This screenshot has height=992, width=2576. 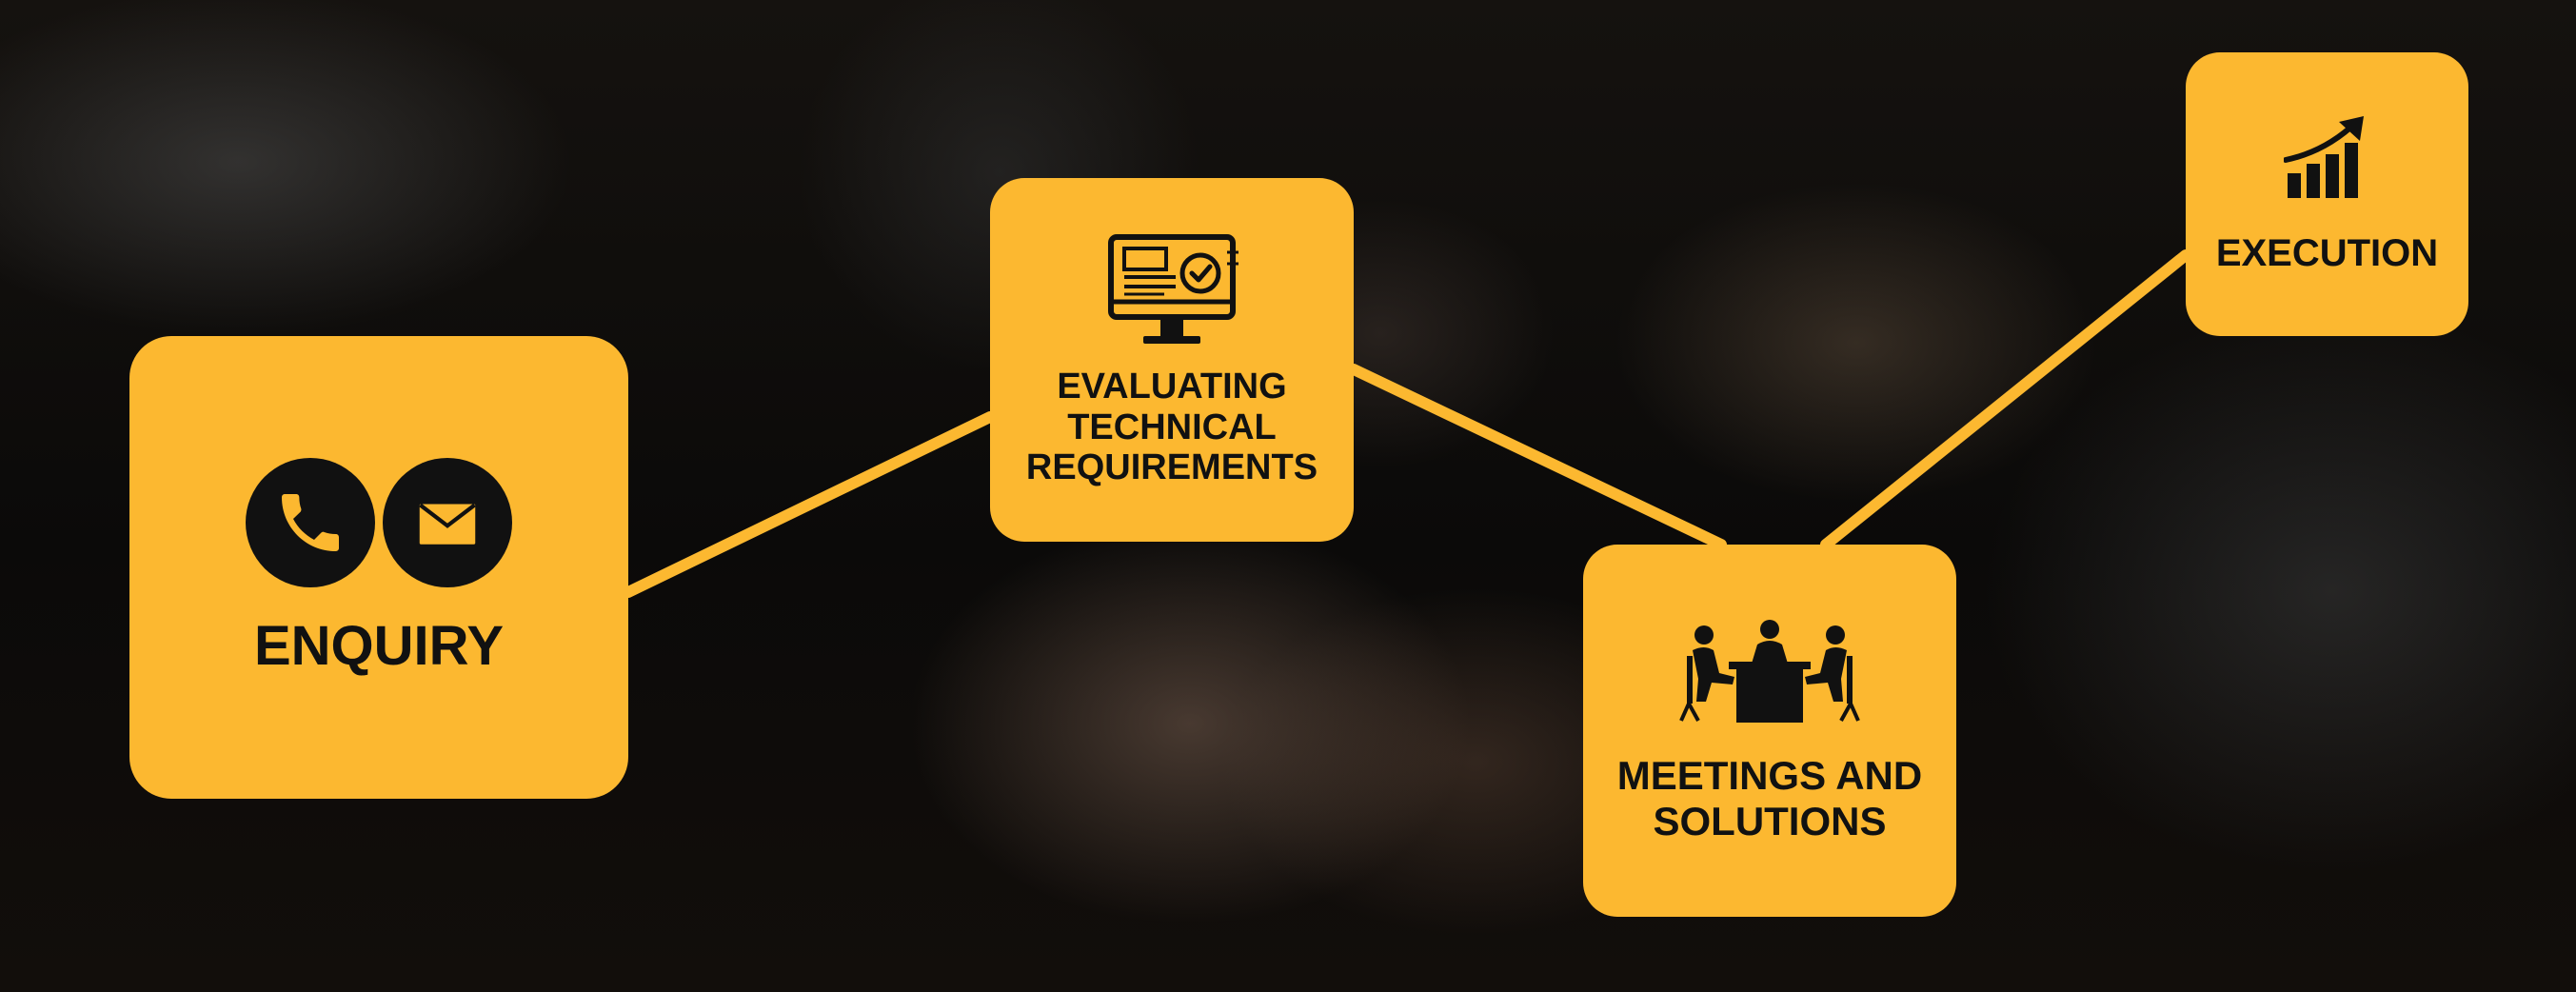 What do you see at coordinates (379, 522) in the screenshot?
I see `enquiry-icons` at bounding box center [379, 522].